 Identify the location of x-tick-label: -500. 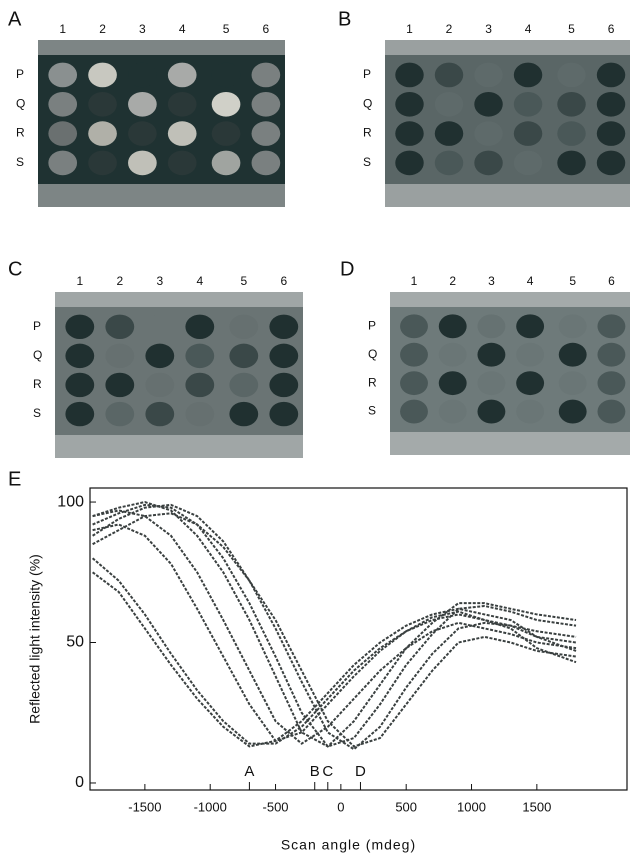
(276, 806).